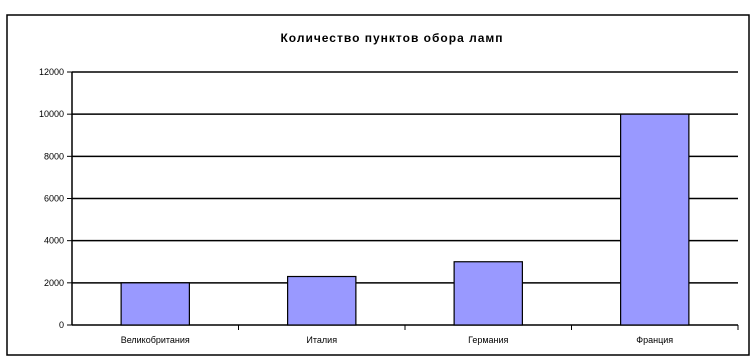  Describe the element at coordinates (61, 325) in the screenshot. I see `y-tick-label: 0` at that location.